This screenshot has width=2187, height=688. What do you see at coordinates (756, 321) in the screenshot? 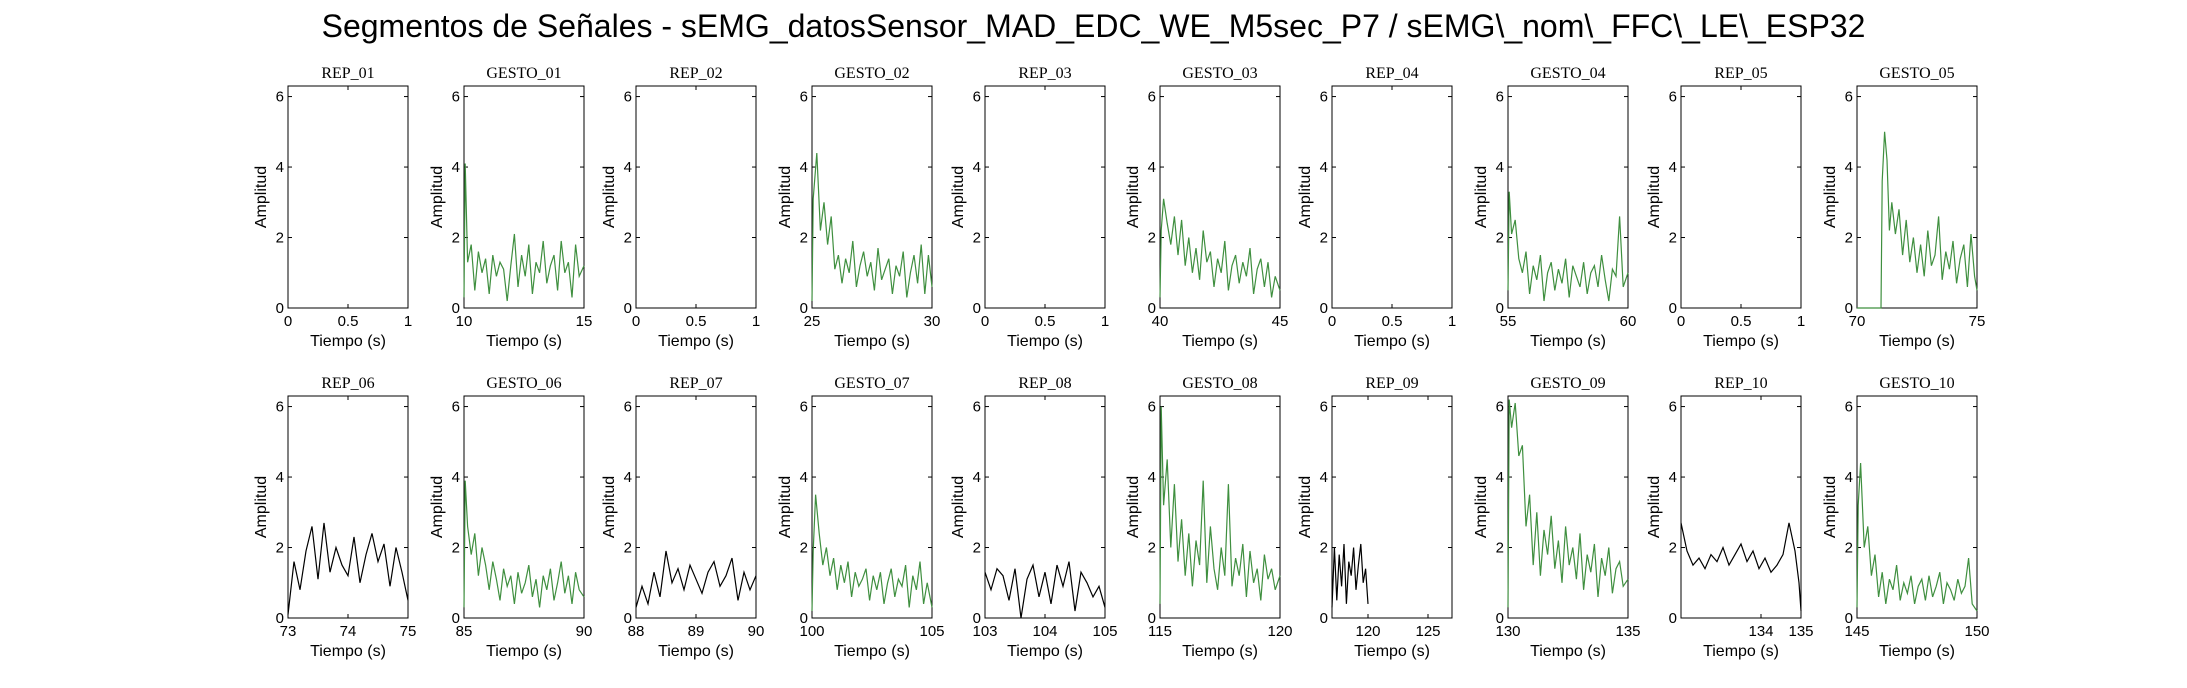
I see `x-tick-label: 1` at bounding box center [756, 321].